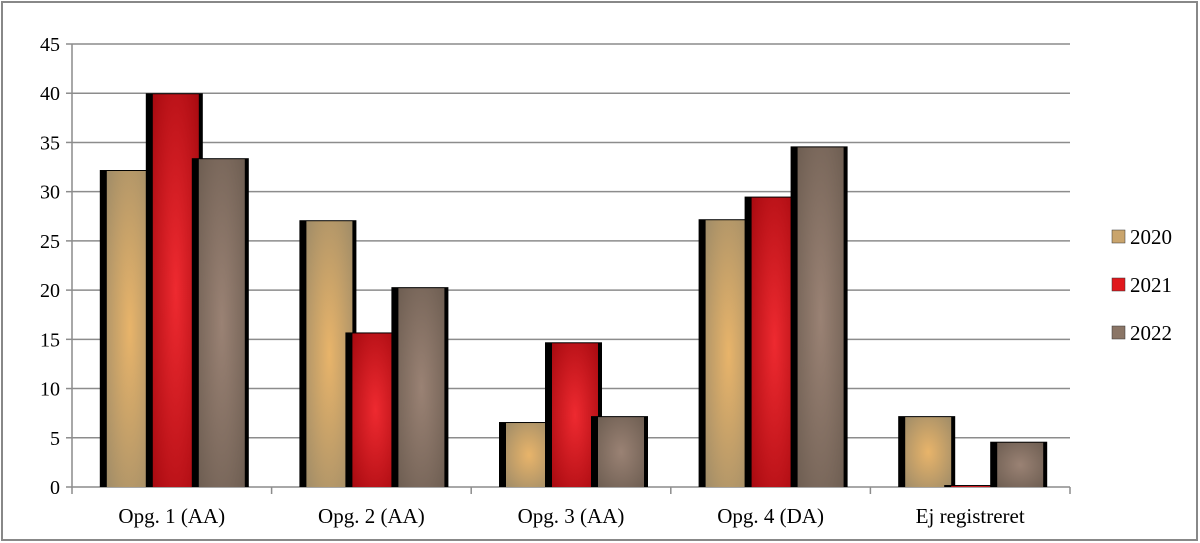 The width and height of the screenshot is (1200, 543). Describe the element at coordinates (970, 516) in the screenshot. I see `x-category-label: Ej registreret` at that location.